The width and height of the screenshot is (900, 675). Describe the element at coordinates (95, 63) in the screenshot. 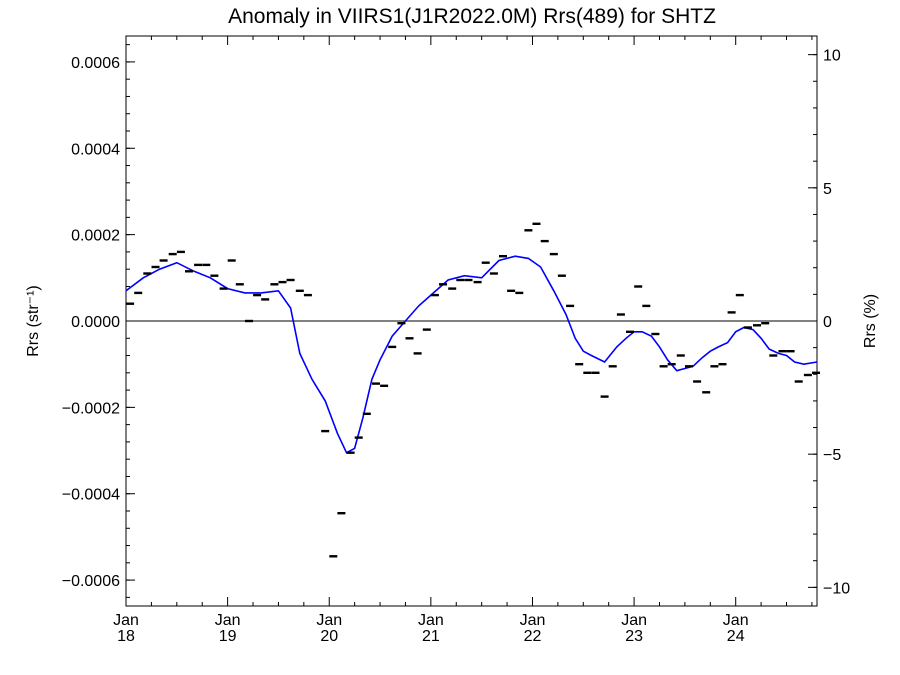

I see `y-left-tick-label: 0.0006` at that location.